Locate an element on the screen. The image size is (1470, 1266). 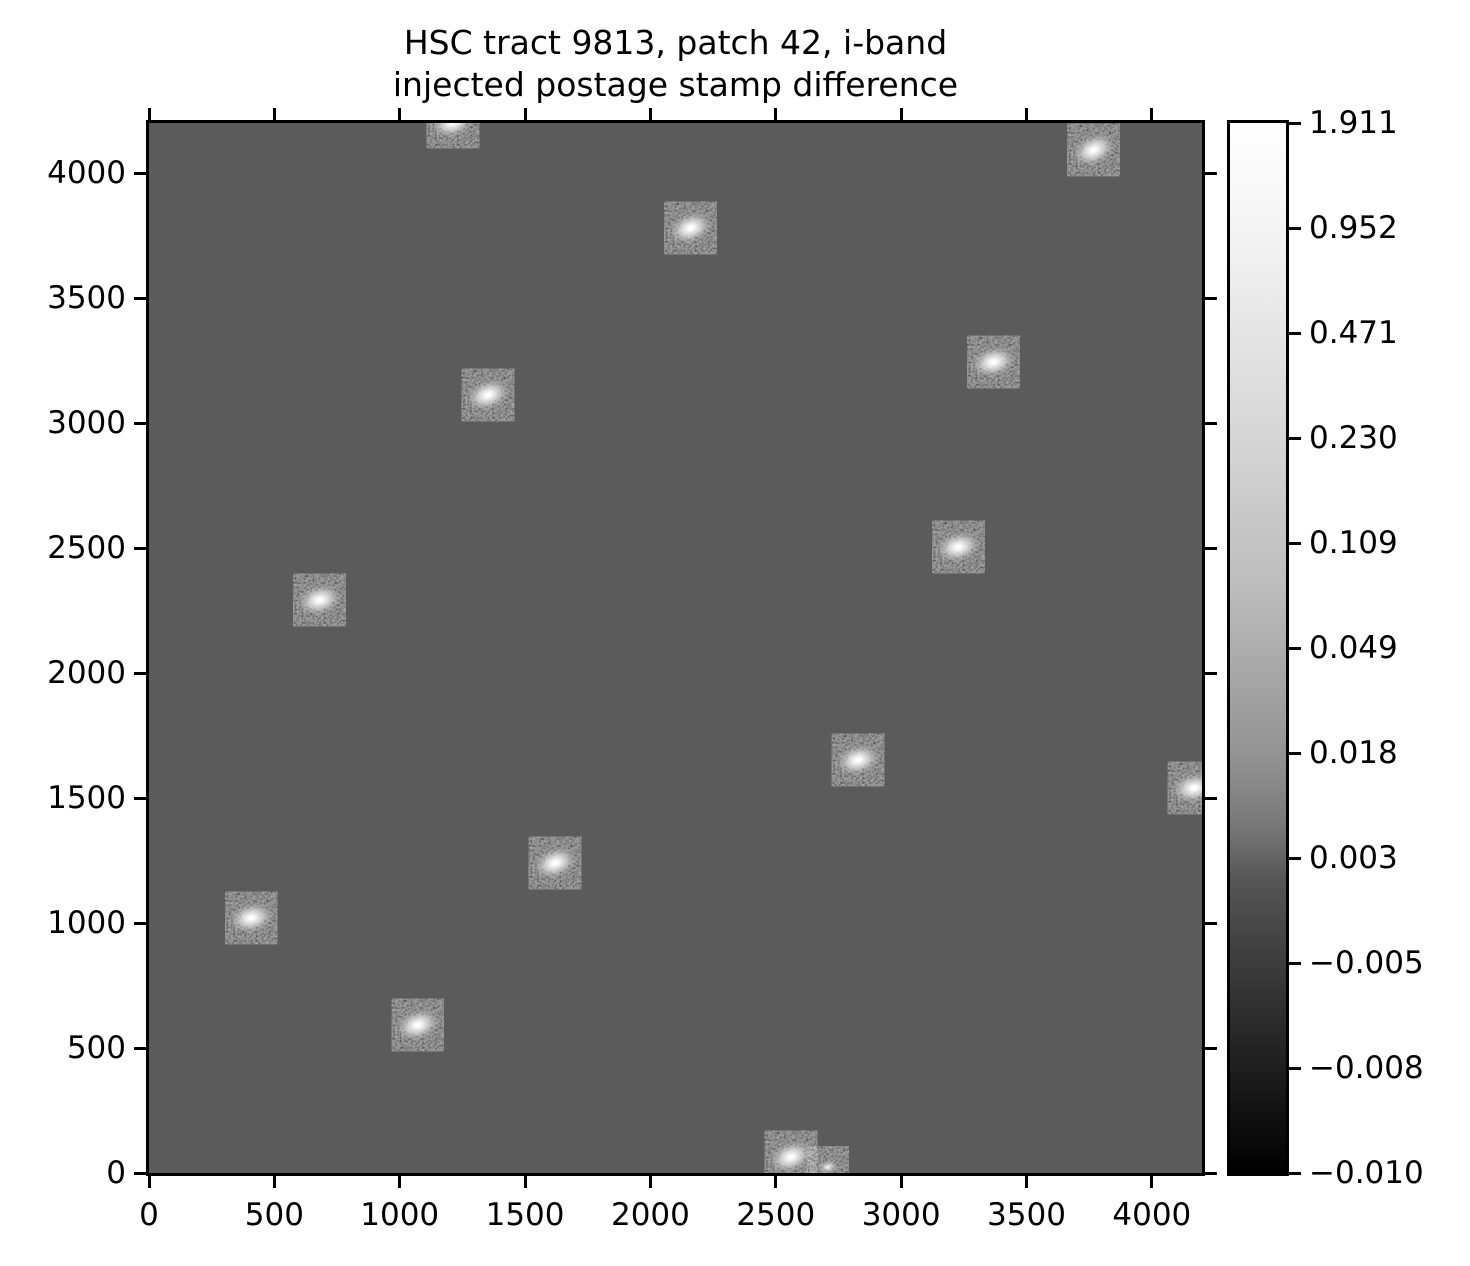
y-tick-label: 500 is located at coordinates (96, 1048).